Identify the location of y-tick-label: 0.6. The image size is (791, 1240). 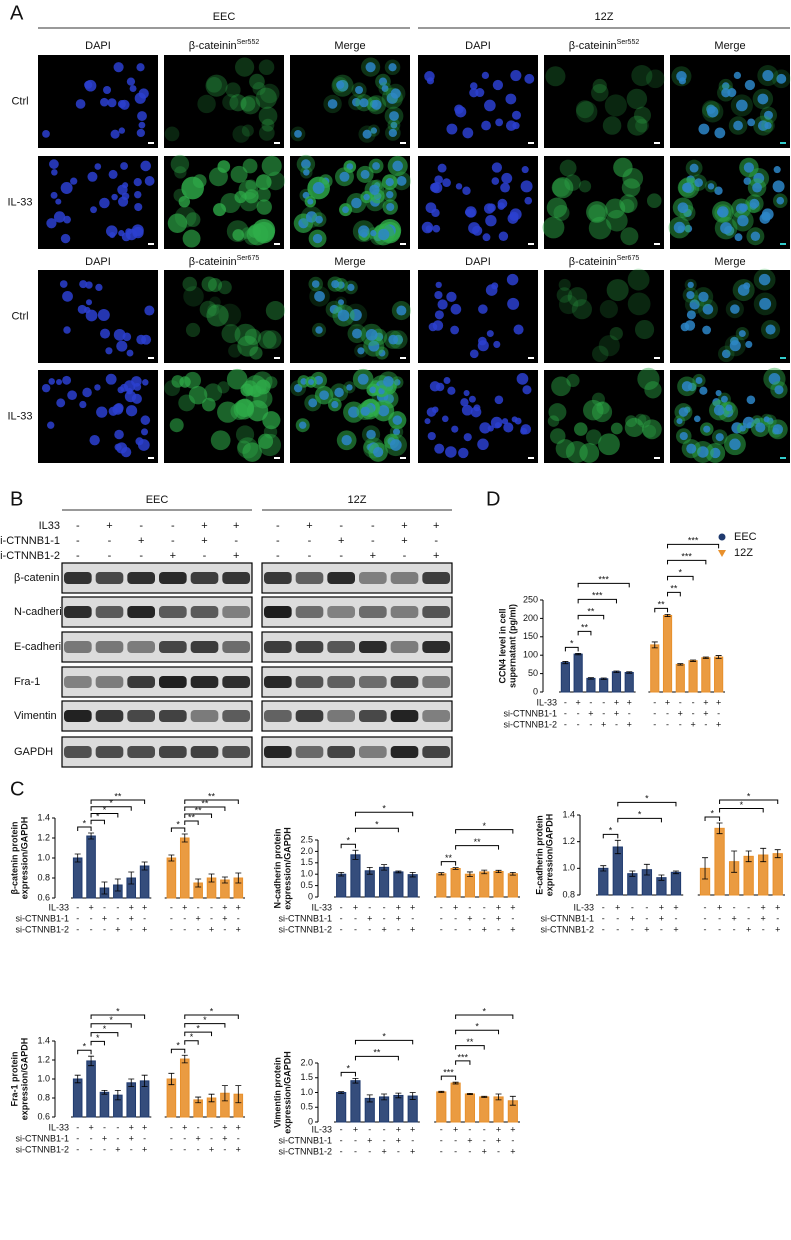
(43, 1116).